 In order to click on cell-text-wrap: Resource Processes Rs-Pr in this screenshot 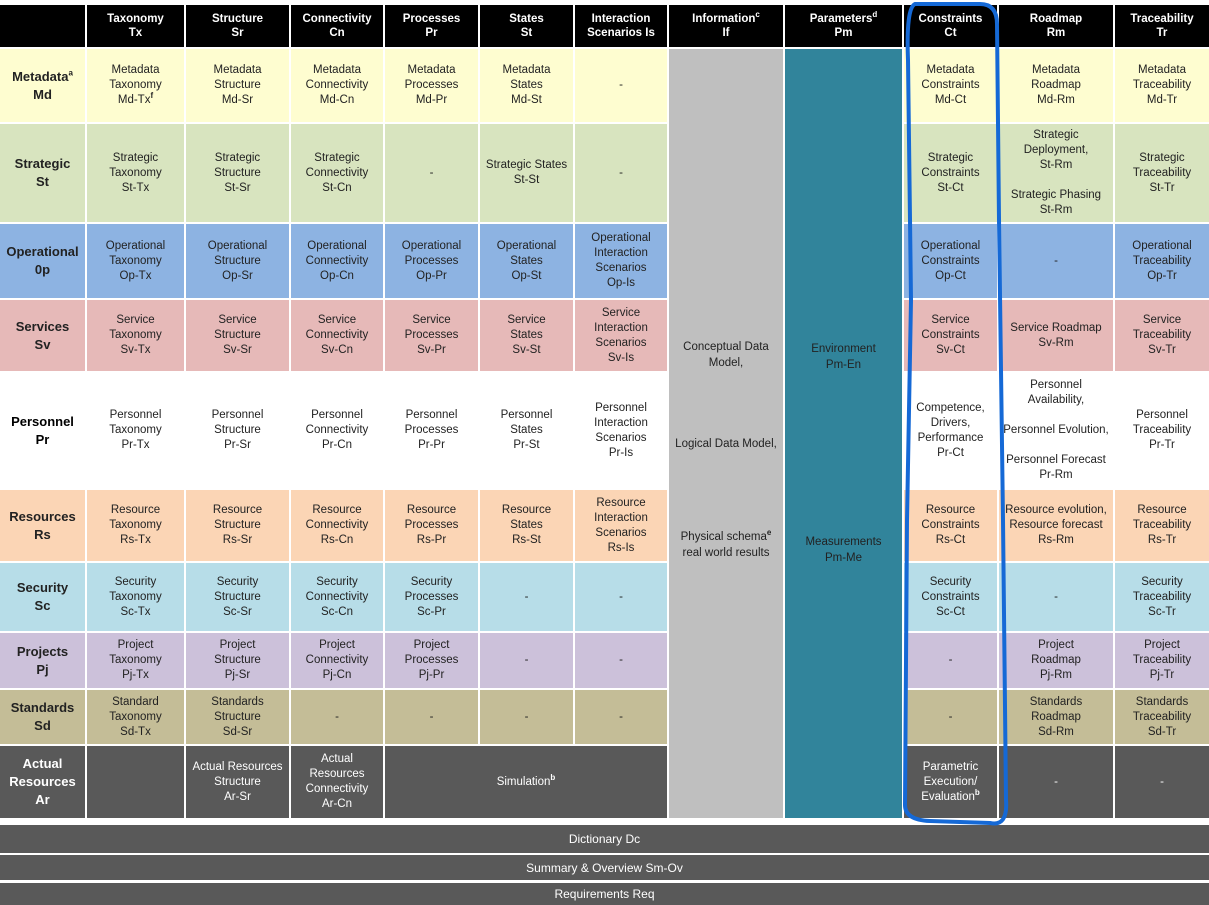, I will do `click(432, 525)`.